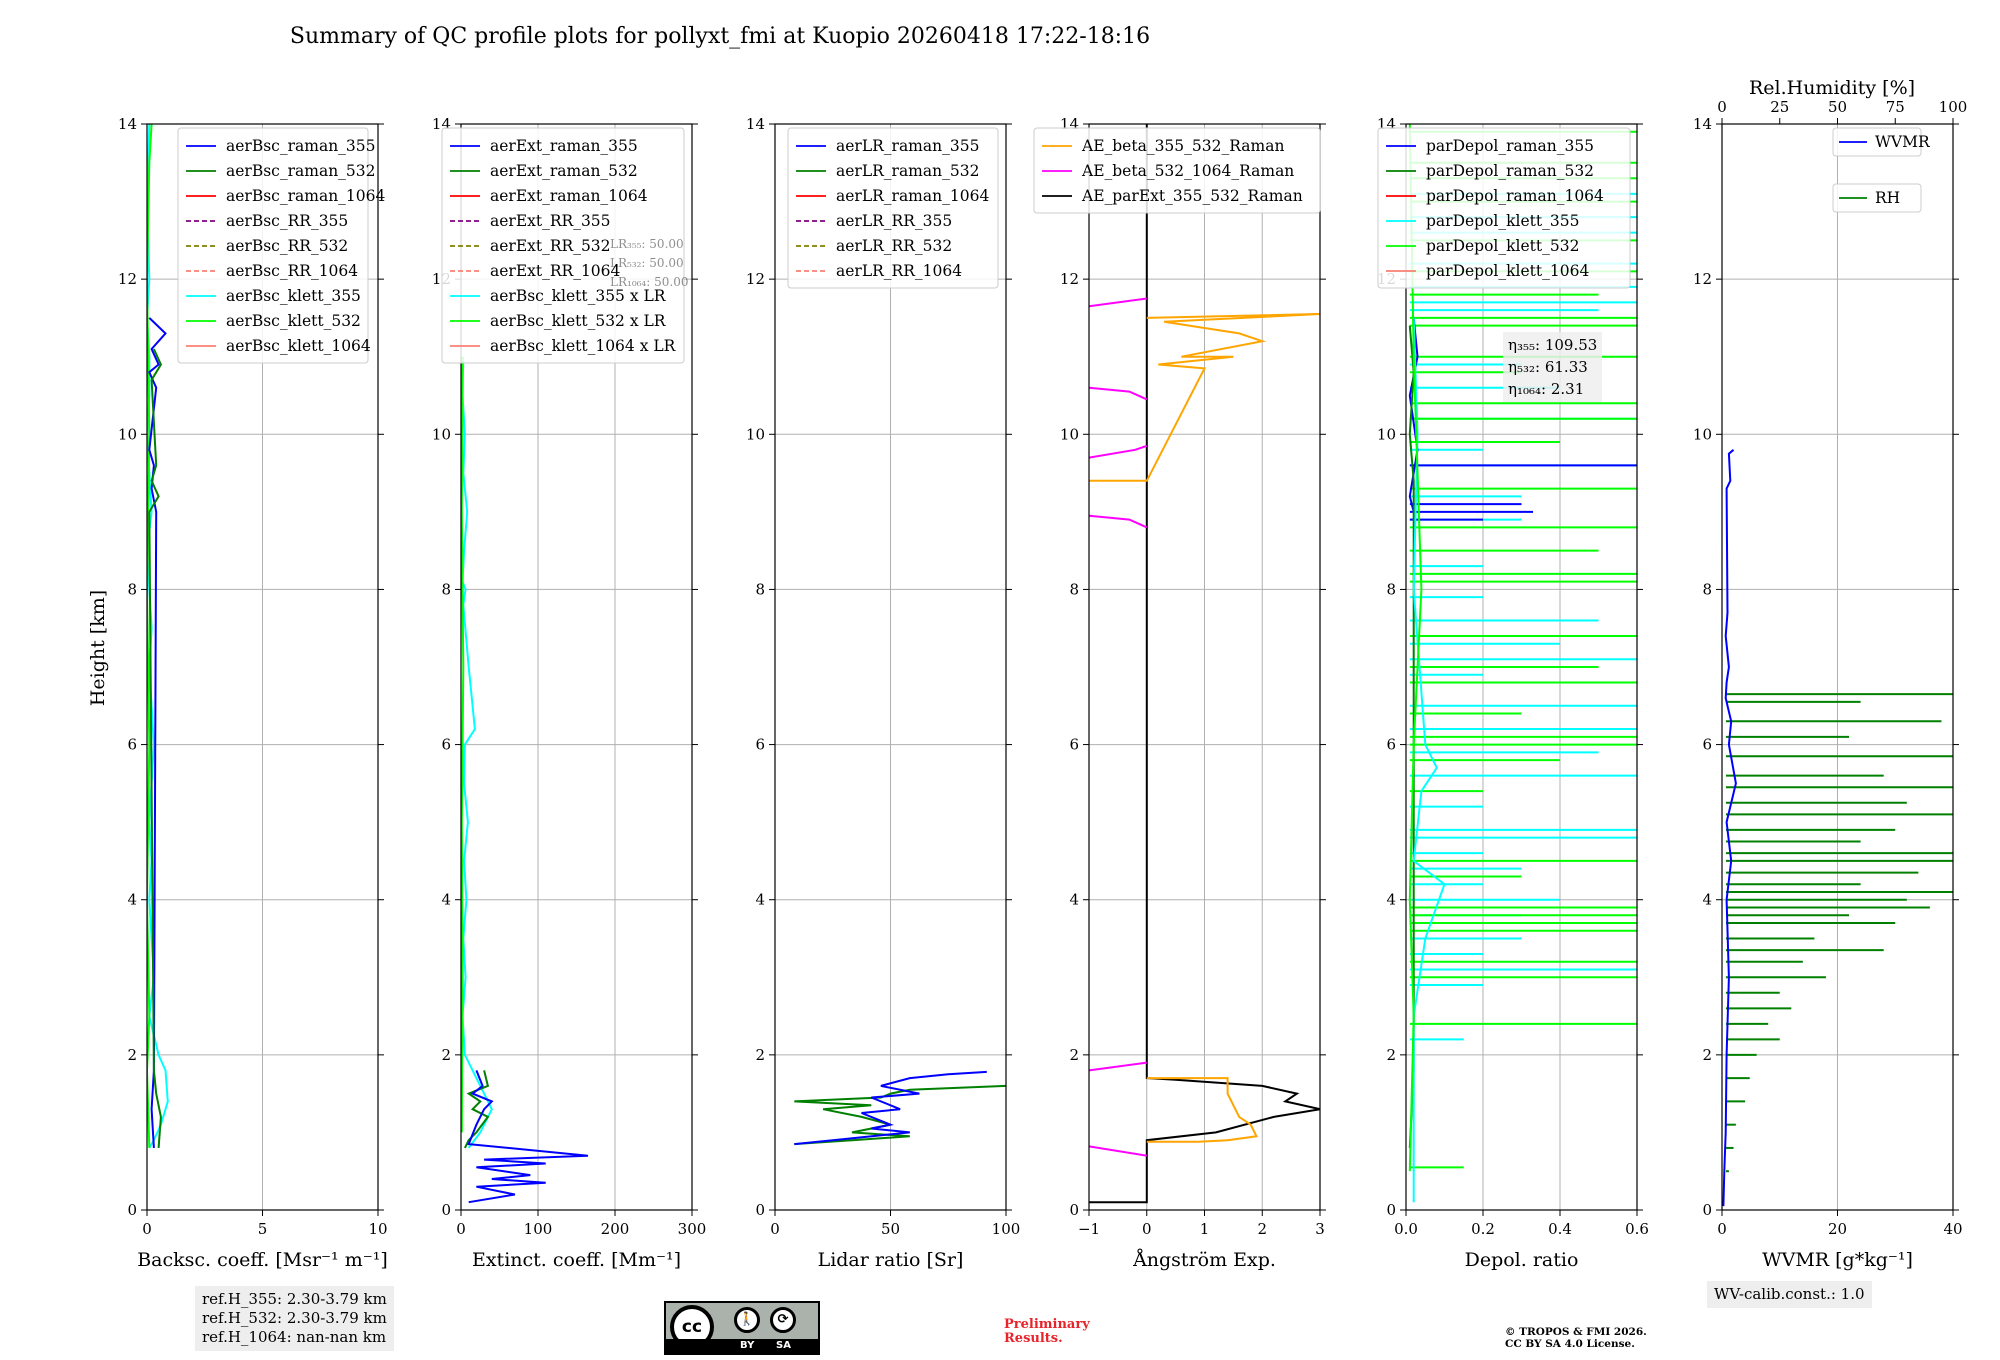 Image resolution: width=2000 pixels, height=1360 pixels. I want to click on eta-box: η₃₅₅: 109.53 η₅₃₂: 61.33 η₁₀₆₄: 2.31, so click(1553, 367).